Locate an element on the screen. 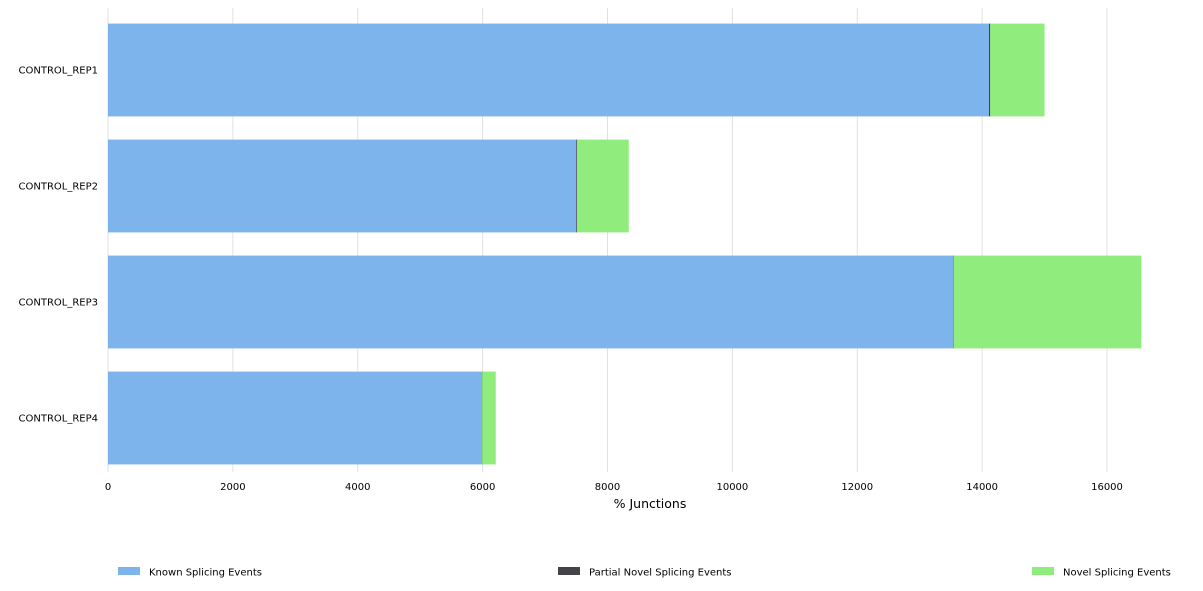  category-label: CONTROL_REP1 is located at coordinates (59, 71).